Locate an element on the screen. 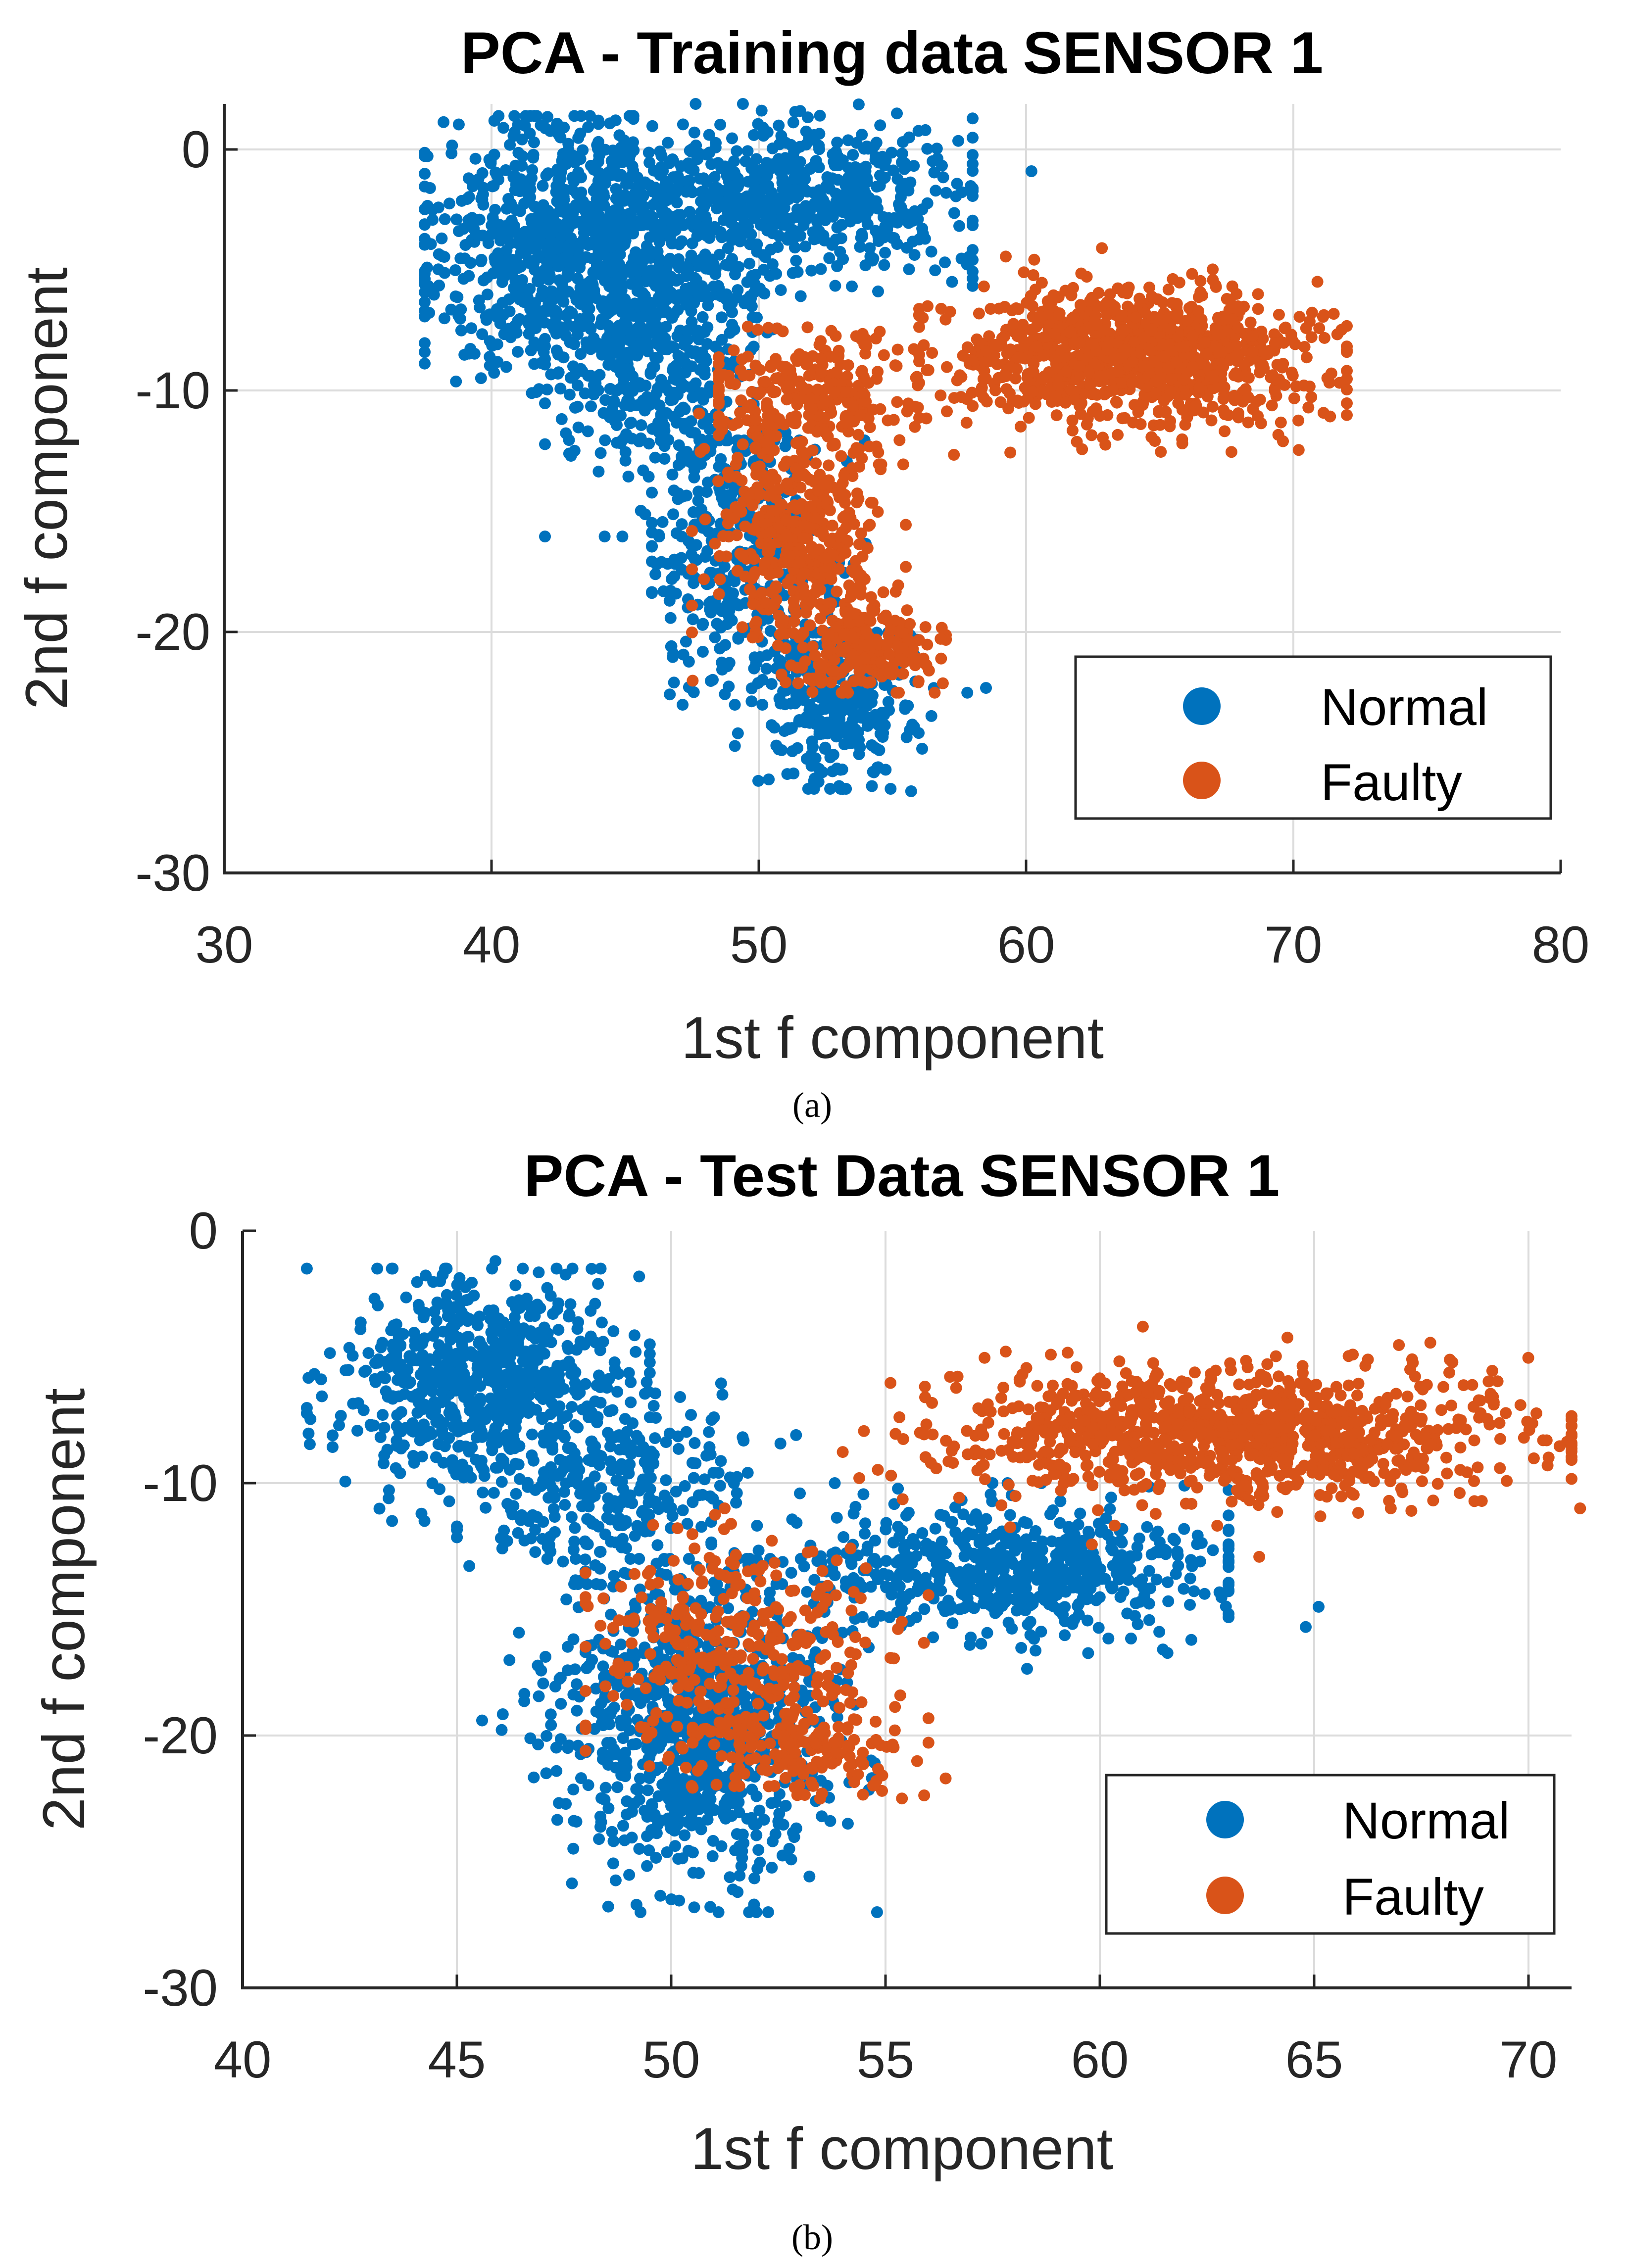 The image size is (1625, 2268). panel-a-xtick-label-40: 40 is located at coordinates (492, 945).